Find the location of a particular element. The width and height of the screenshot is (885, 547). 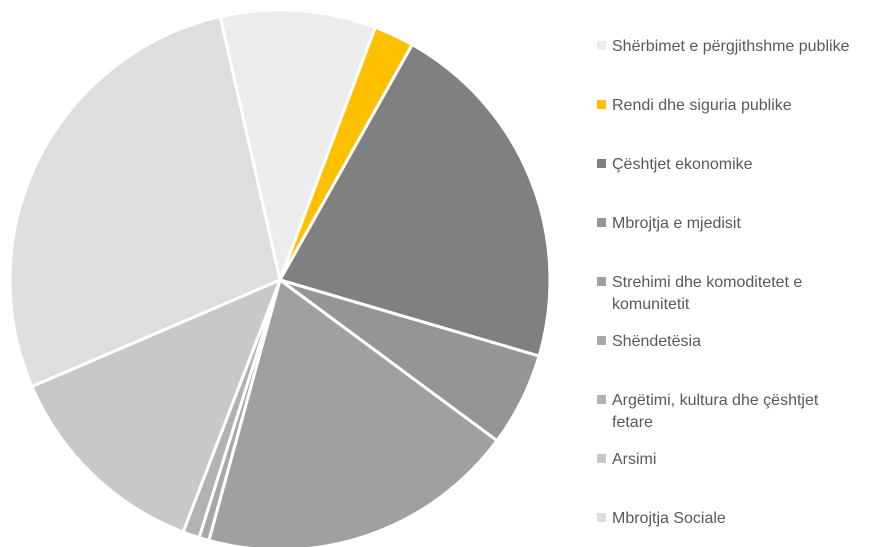

legend-item: Arsimi is located at coordinates (727, 460).